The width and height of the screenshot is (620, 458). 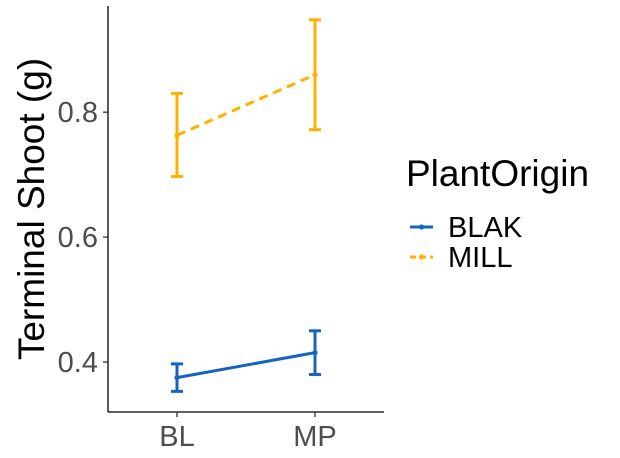 I want to click on x-tick-label: BL, so click(x=176, y=437).